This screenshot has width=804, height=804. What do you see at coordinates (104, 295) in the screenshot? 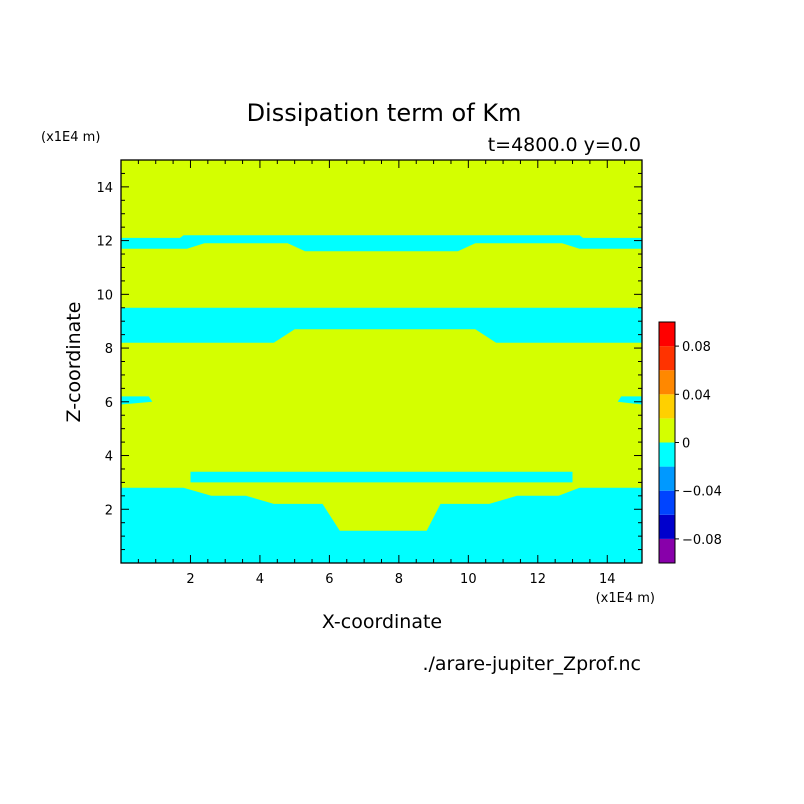
I see `y-tick-label: 10` at bounding box center [104, 295].